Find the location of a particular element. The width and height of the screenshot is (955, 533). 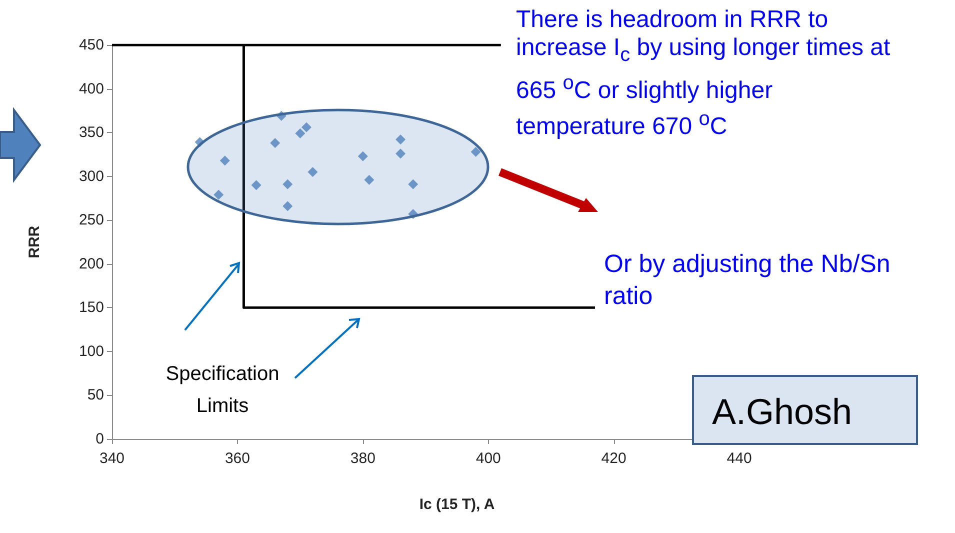

x-tick-label: 380 is located at coordinates (363, 458).